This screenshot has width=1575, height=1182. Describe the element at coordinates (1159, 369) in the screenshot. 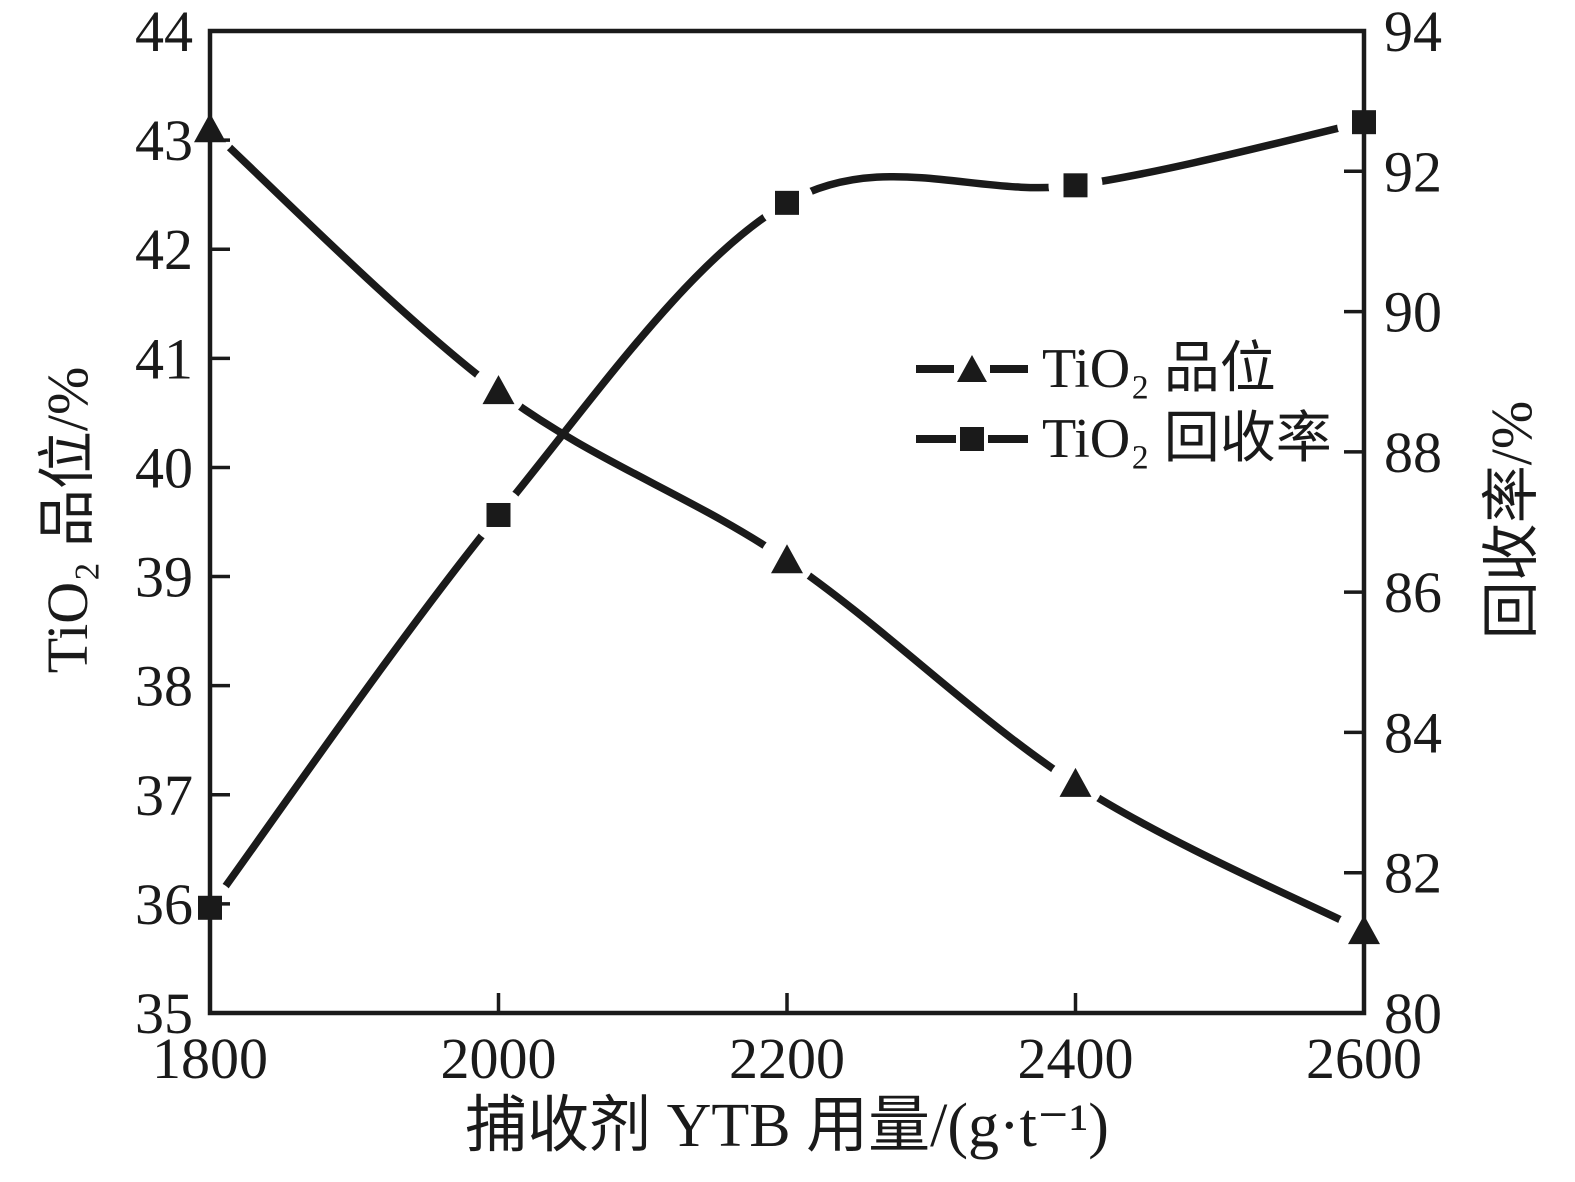

I see `legend-label-grade: TiO₂ 品位` at that location.